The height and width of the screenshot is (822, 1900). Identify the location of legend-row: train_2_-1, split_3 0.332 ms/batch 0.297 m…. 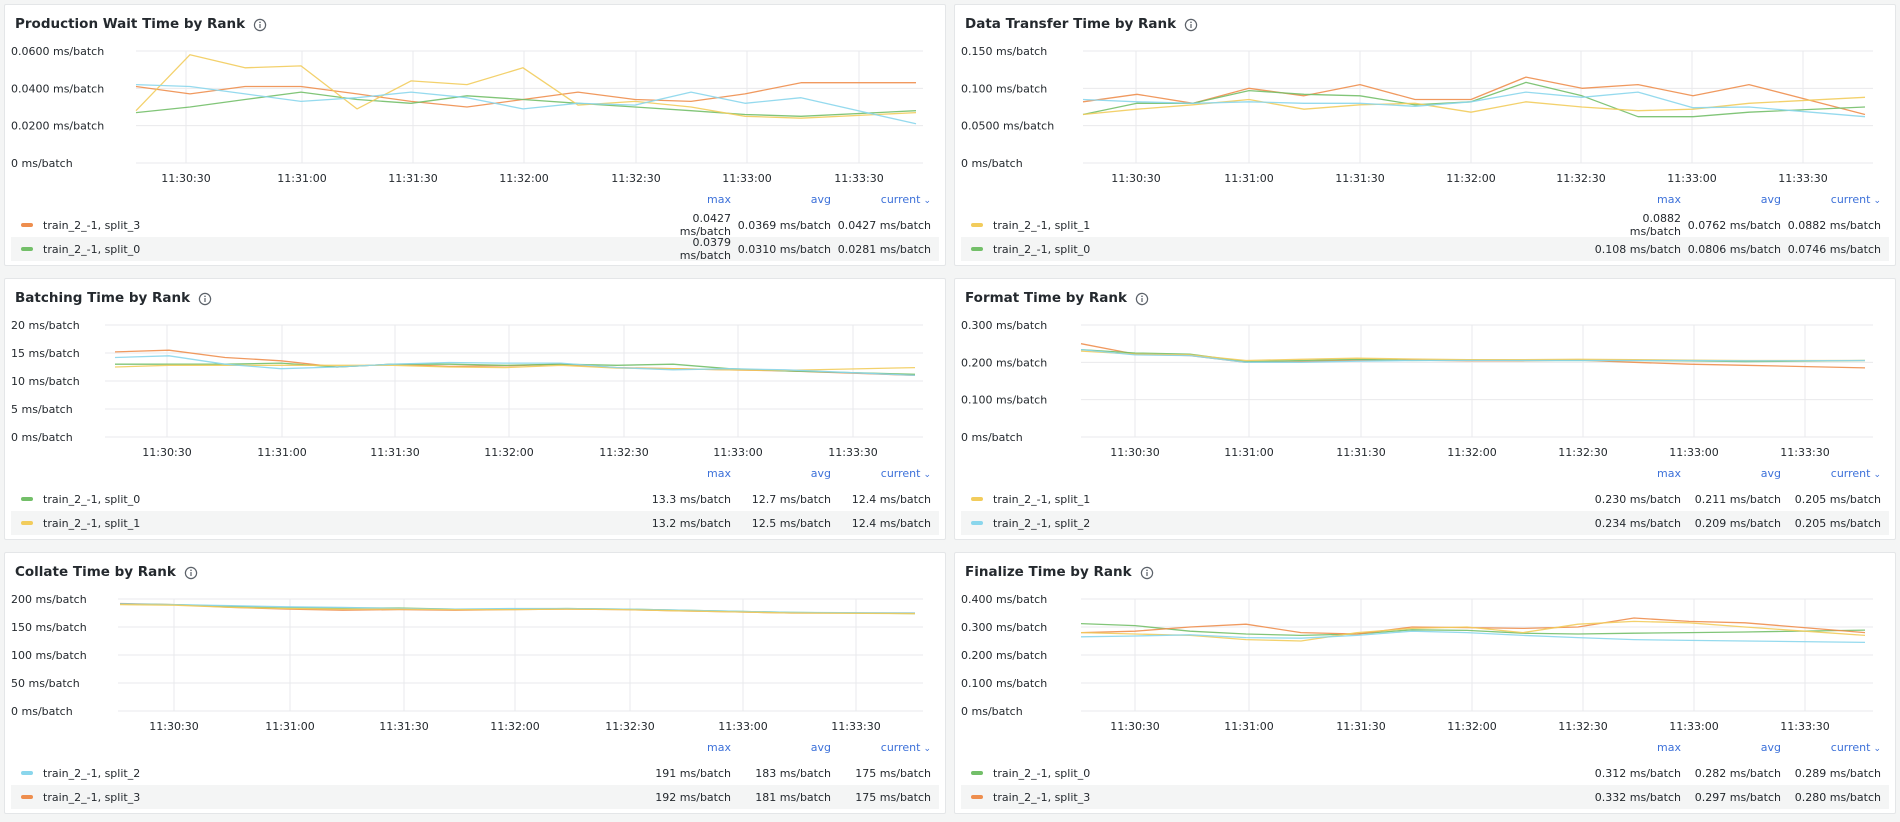
(1425, 797).